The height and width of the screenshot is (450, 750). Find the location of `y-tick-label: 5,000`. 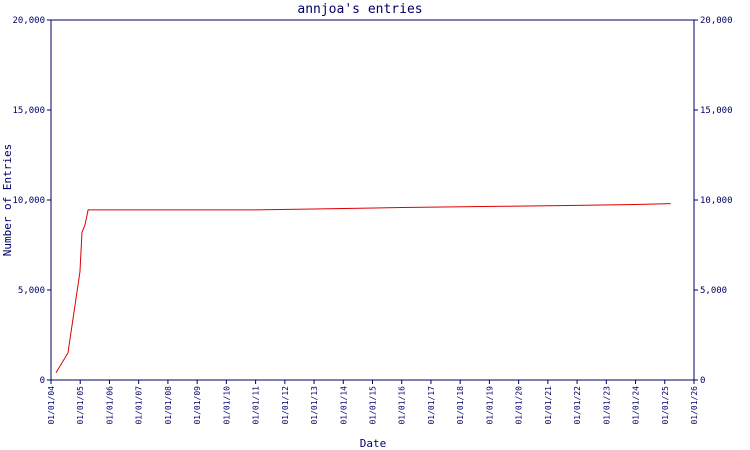

y-tick-label: 5,000 is located at coordinates (31, 291).